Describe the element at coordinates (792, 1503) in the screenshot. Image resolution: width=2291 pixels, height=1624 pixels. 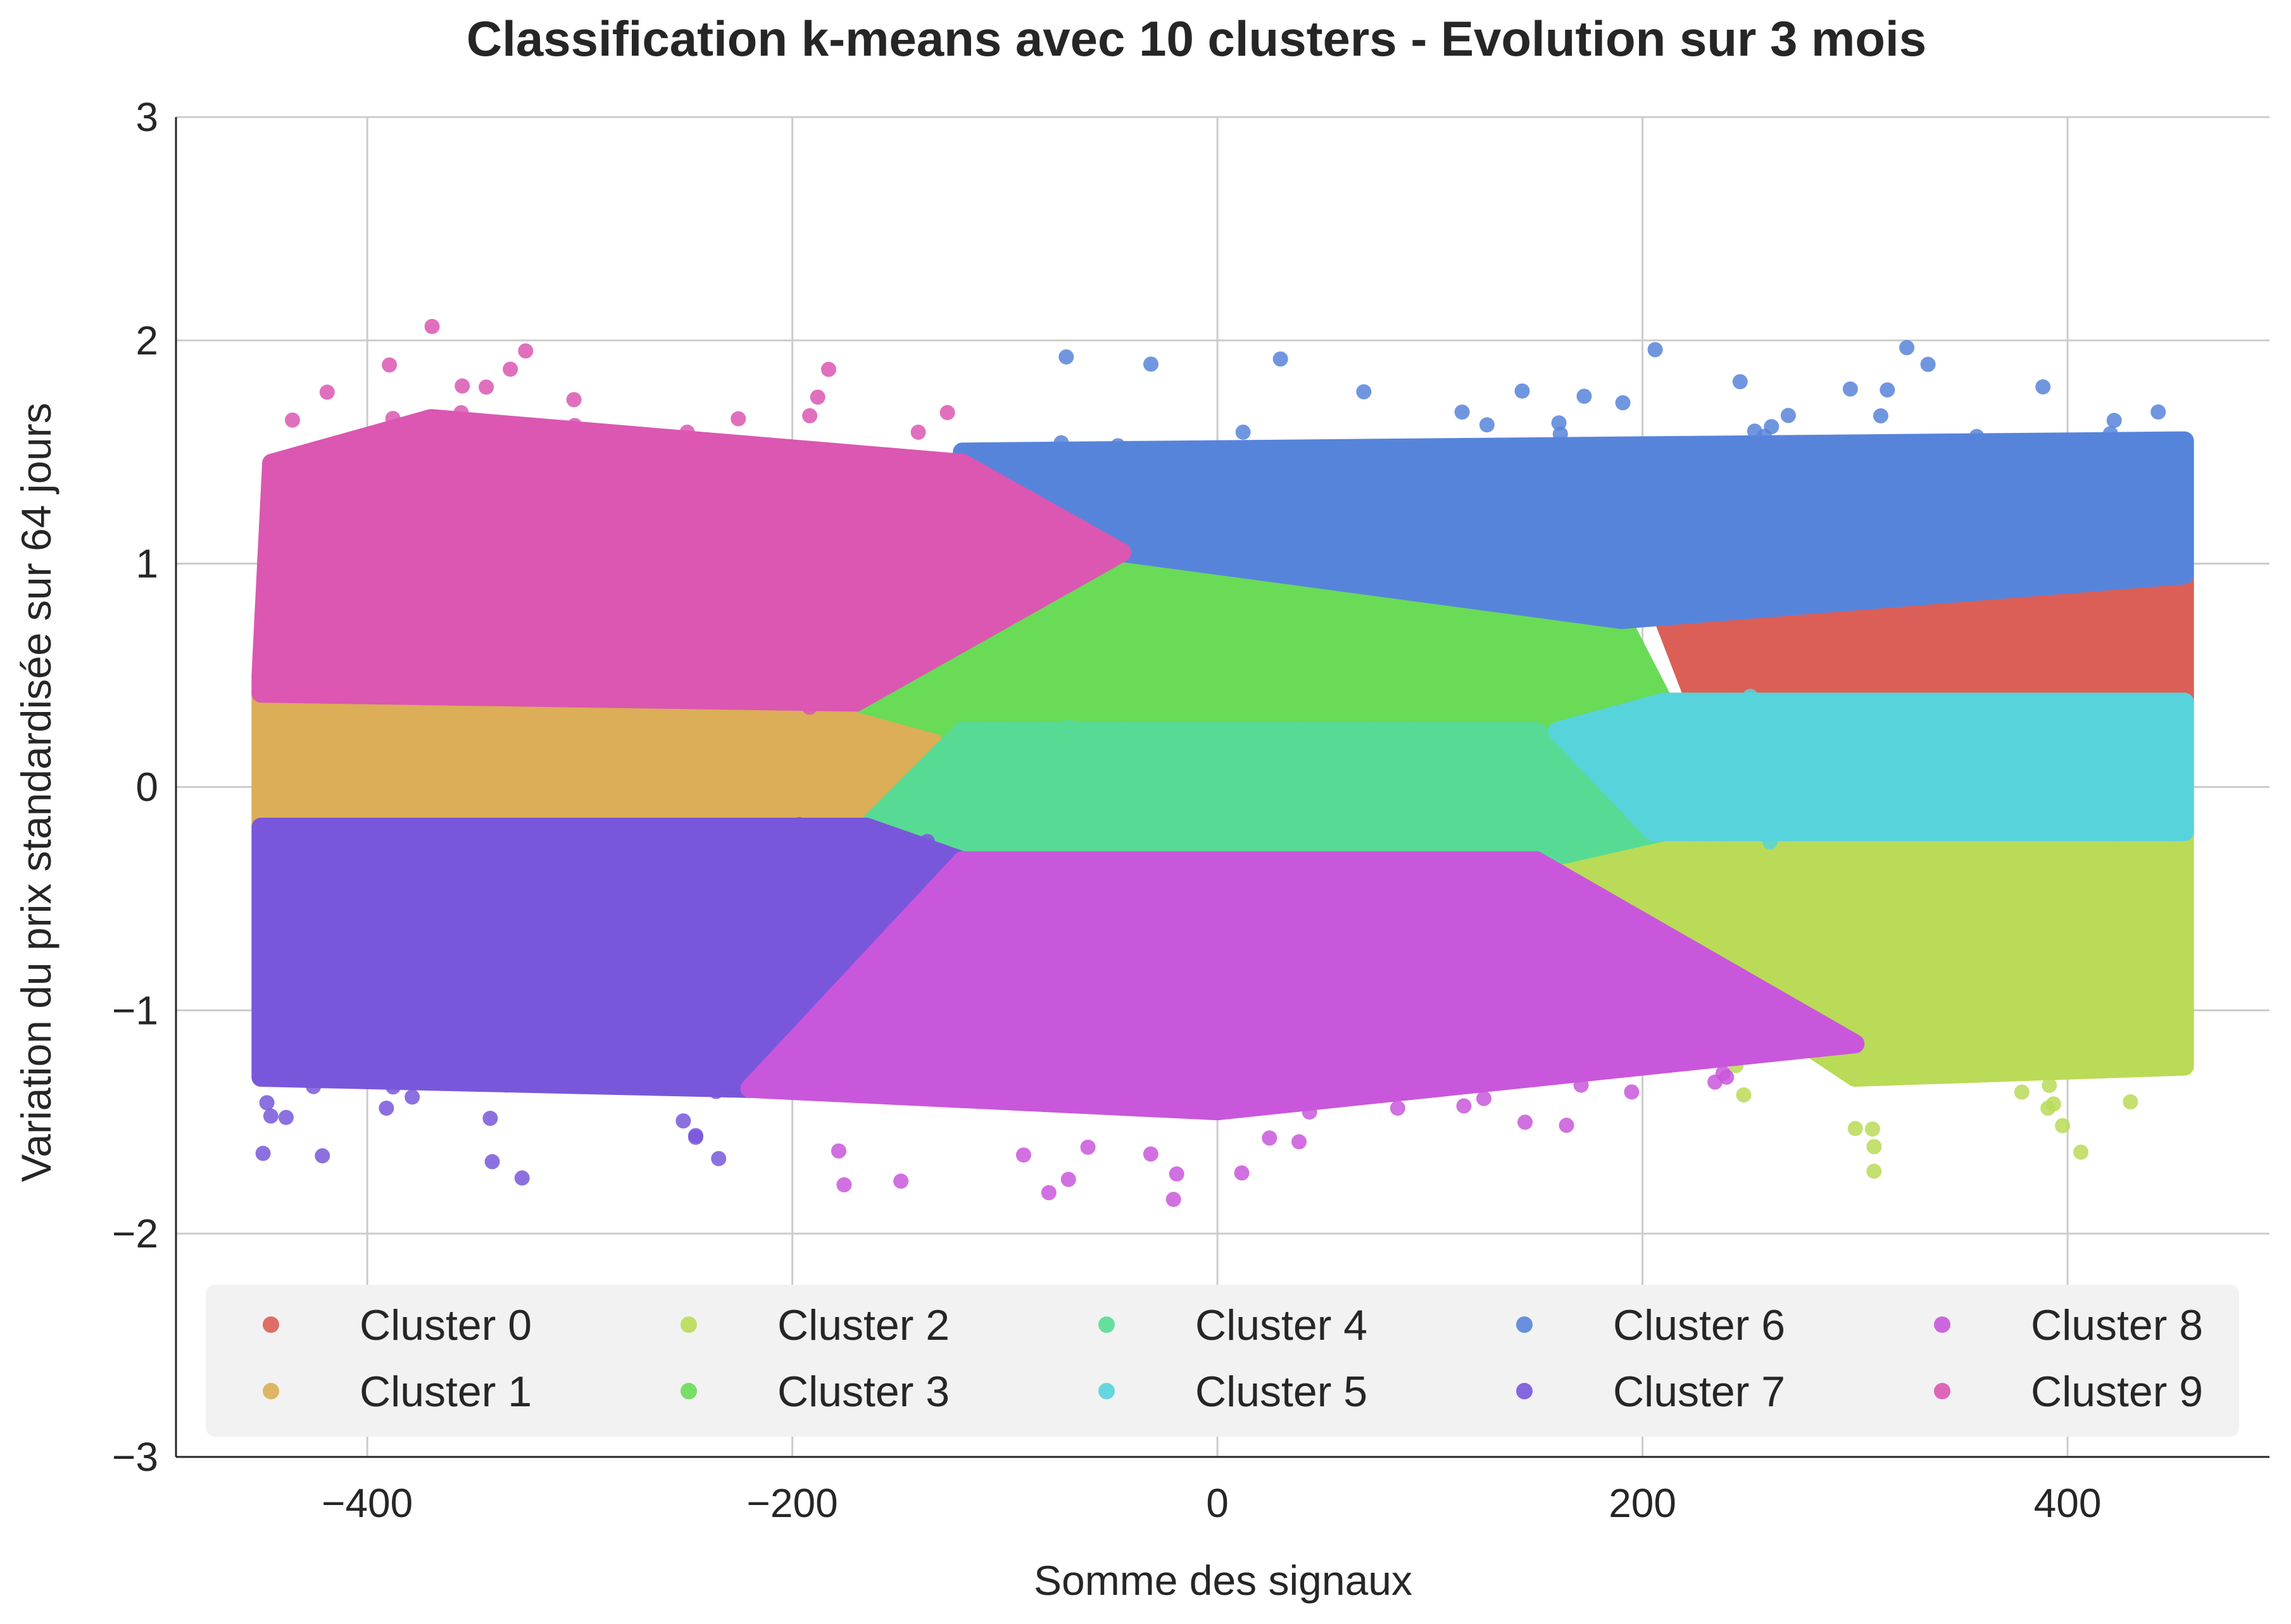
I see `x-tick-label: −200` at that location.